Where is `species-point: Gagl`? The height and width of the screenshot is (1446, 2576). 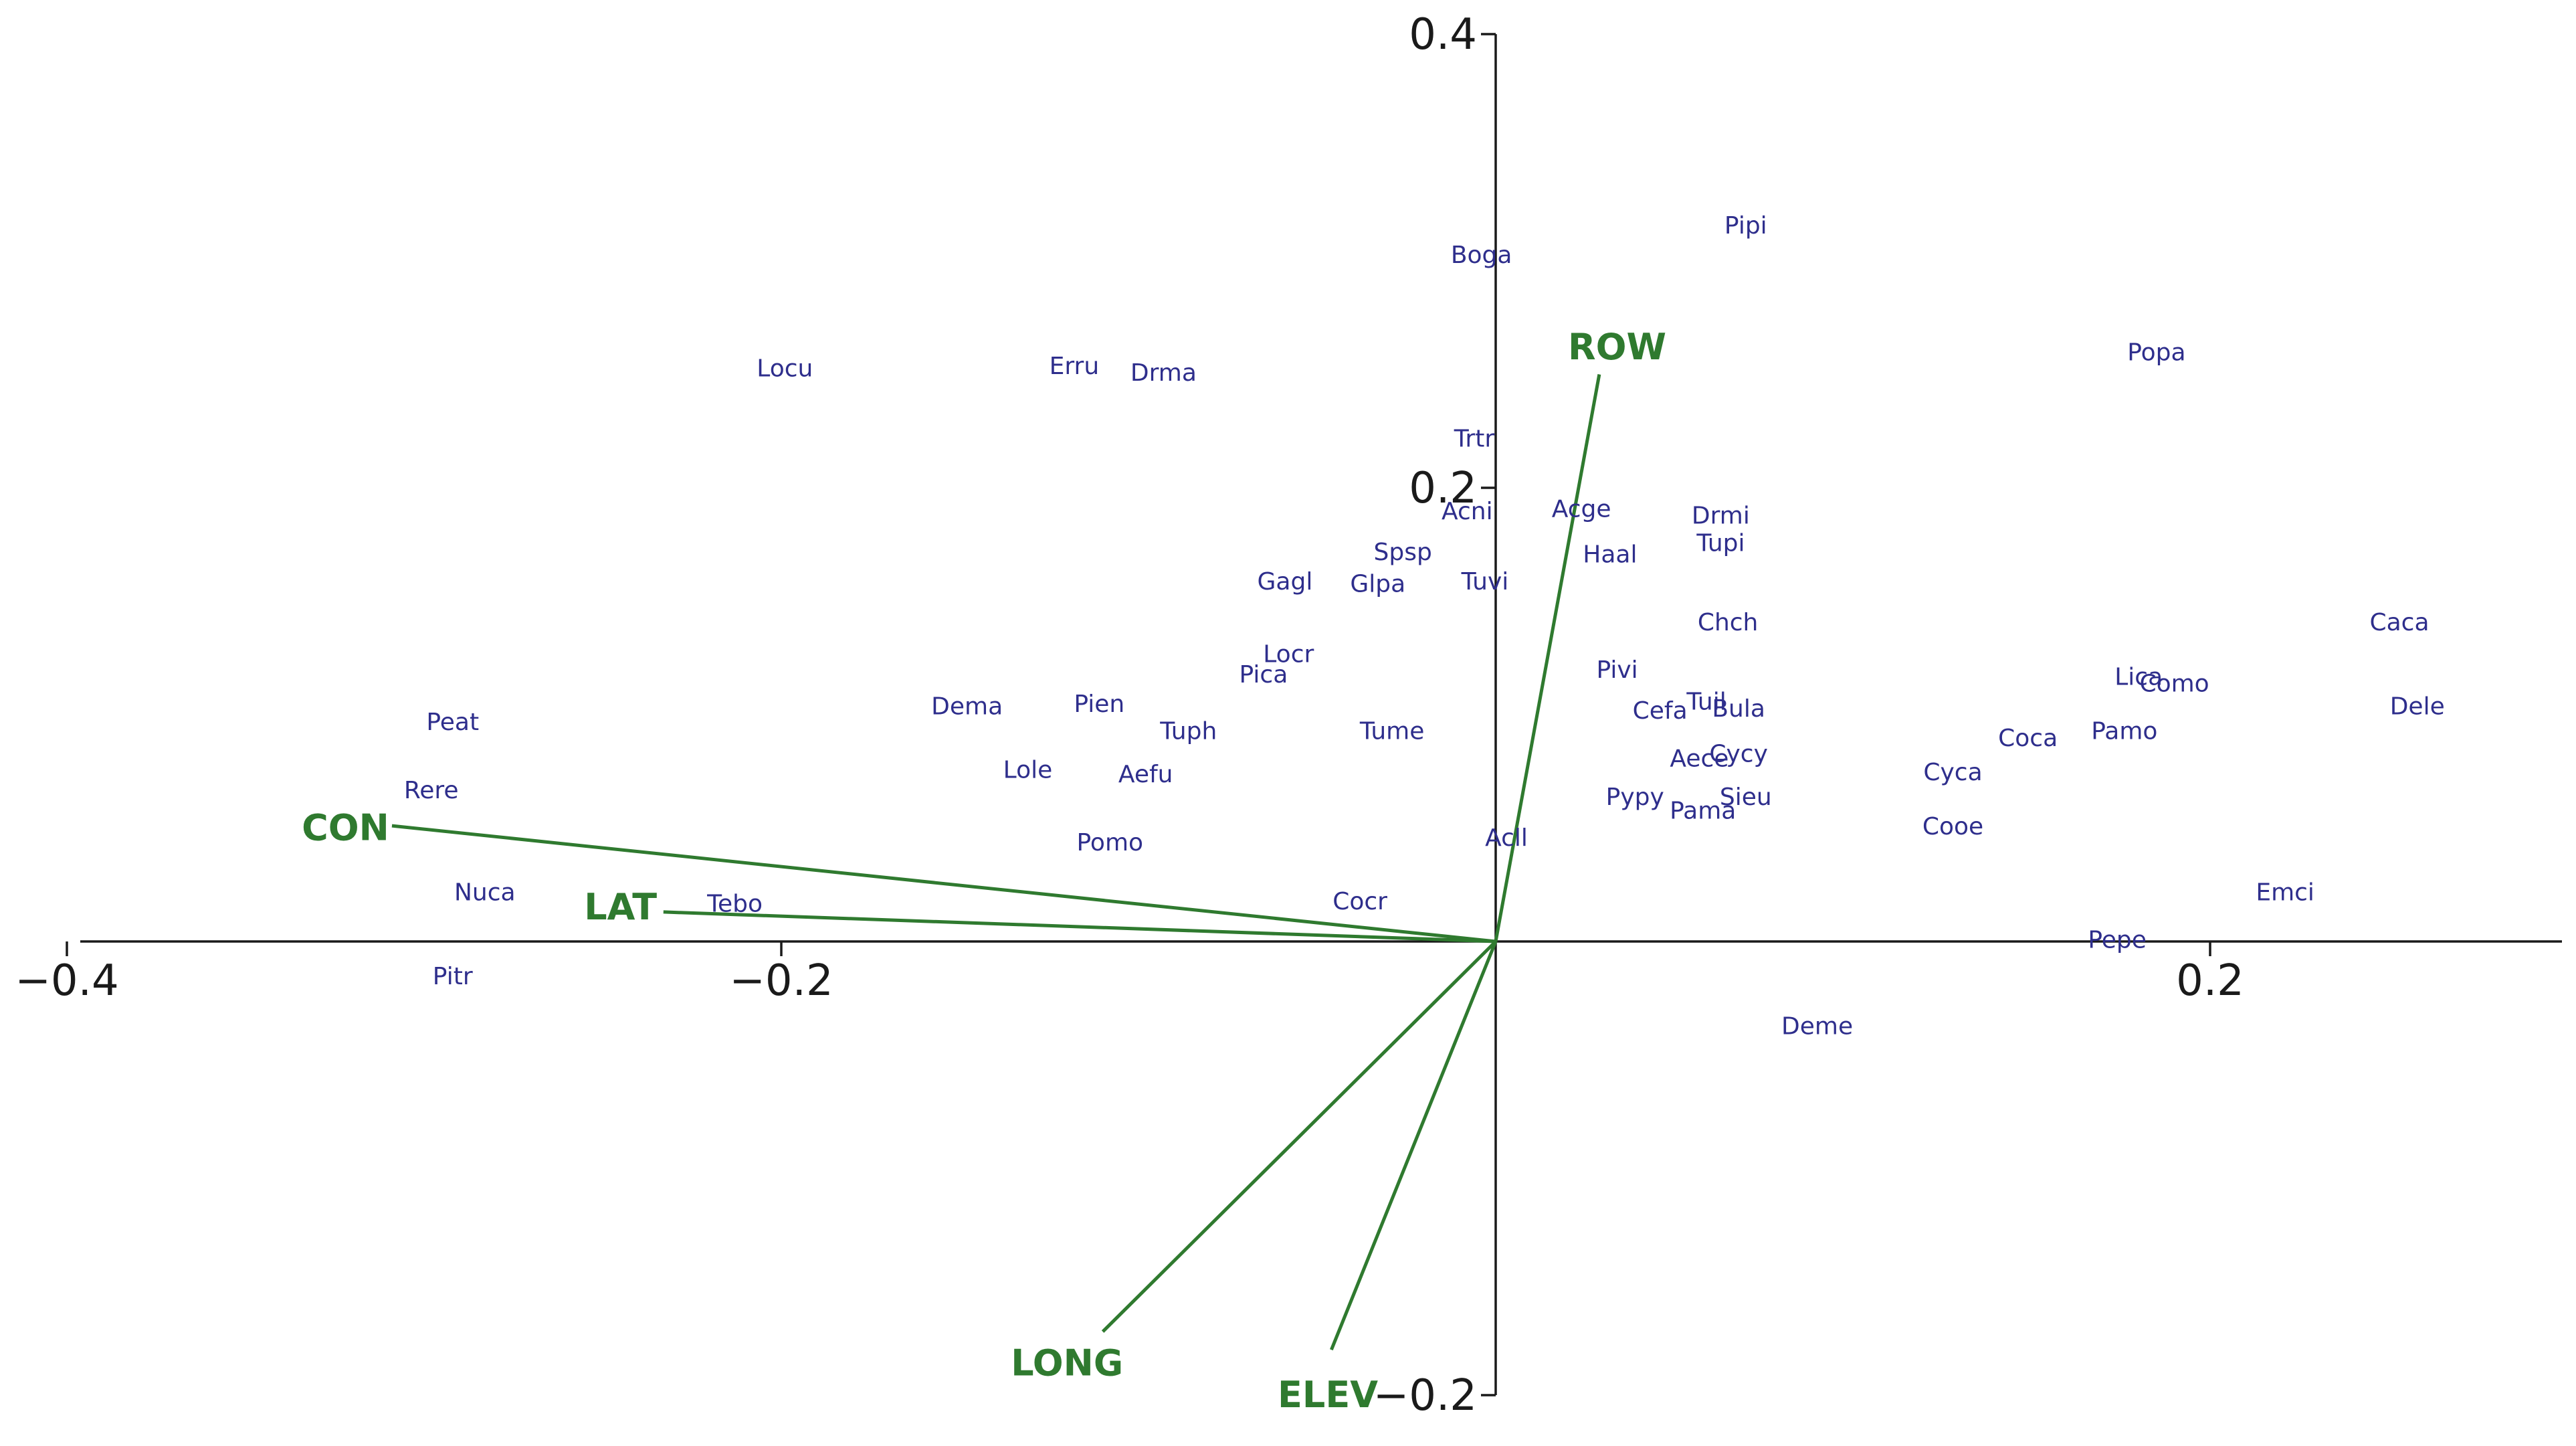
species-point: Gagl is located at coordinates (1285, 582).